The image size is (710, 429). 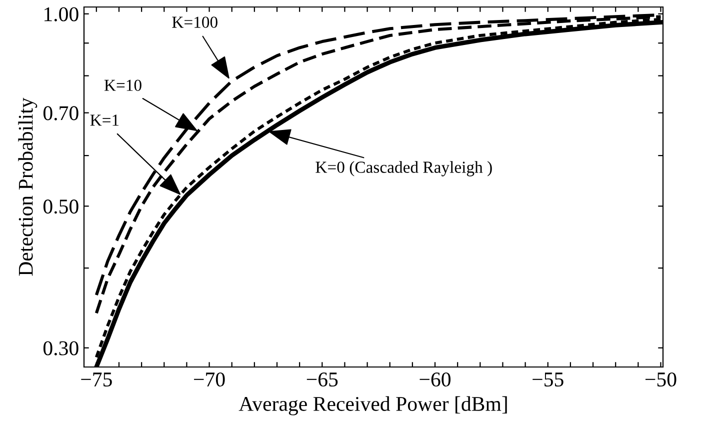 What do you see at coordinates (60, 113) in the screenshot?
I see `y-tick-label: 0.70` at bounding box center [60, 113].